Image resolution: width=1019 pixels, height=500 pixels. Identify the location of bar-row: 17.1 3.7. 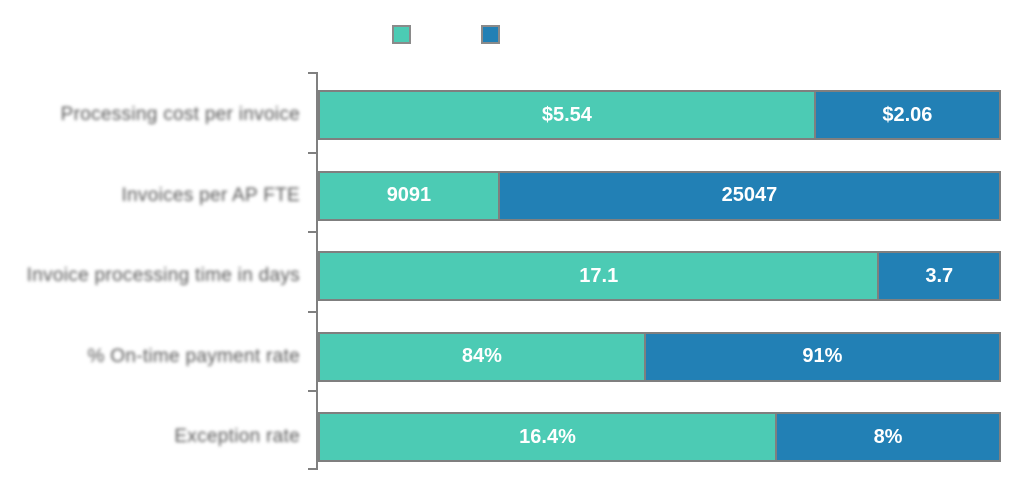
(659, 276).